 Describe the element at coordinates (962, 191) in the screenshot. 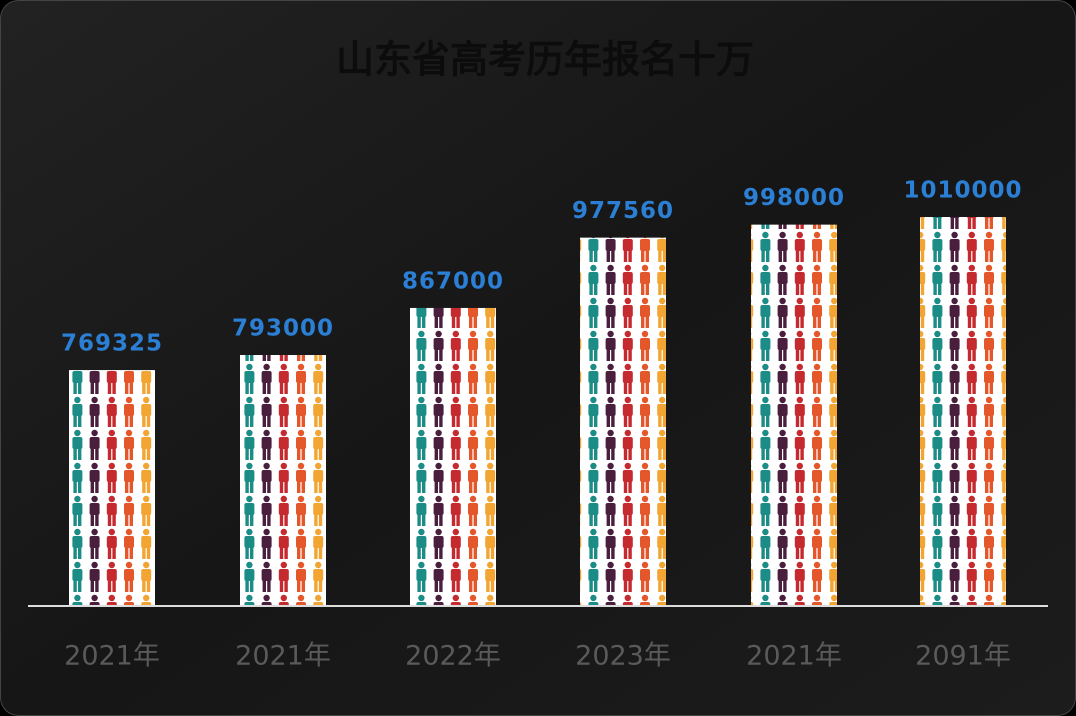

I see `value-label: 1010000` at that location.